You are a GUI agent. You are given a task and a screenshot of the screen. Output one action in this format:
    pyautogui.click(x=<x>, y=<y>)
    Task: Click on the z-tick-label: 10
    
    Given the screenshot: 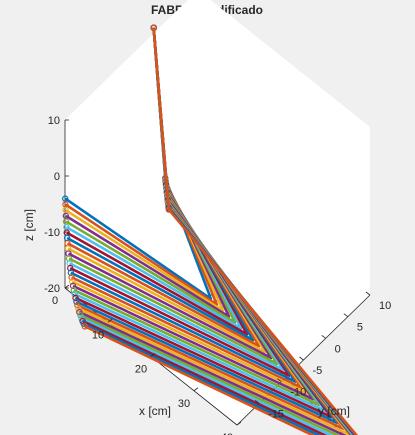 What is the action you would take?
    pyautogui.click(x=54, y=121)
    